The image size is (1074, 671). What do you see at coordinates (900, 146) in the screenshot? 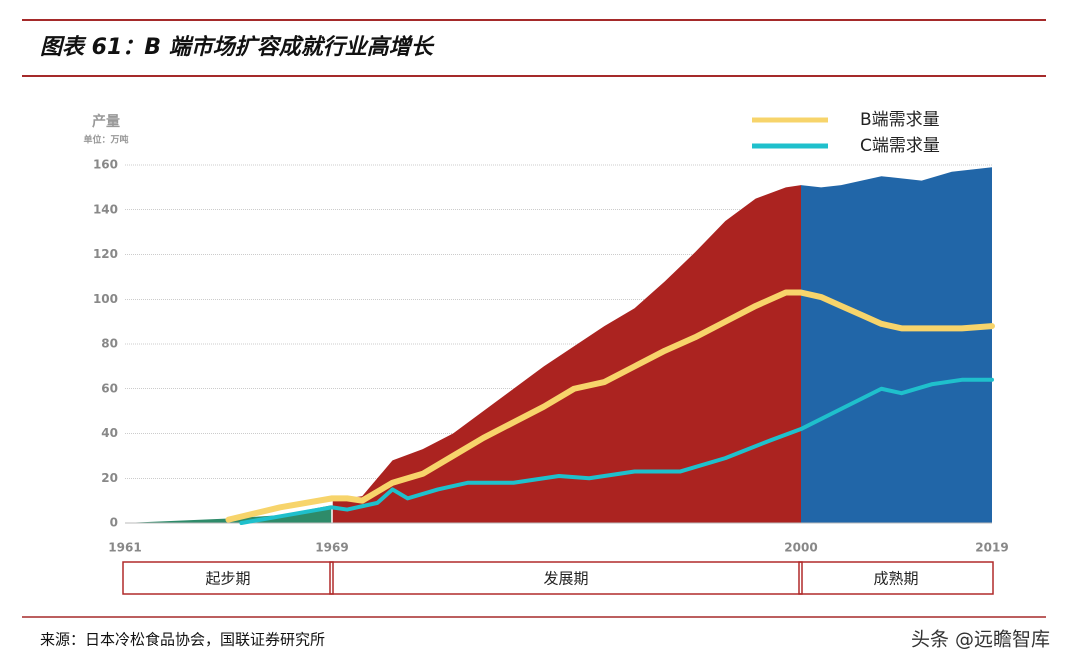
I see `legend-label: C端需求量` at bounding box center [900, 146].